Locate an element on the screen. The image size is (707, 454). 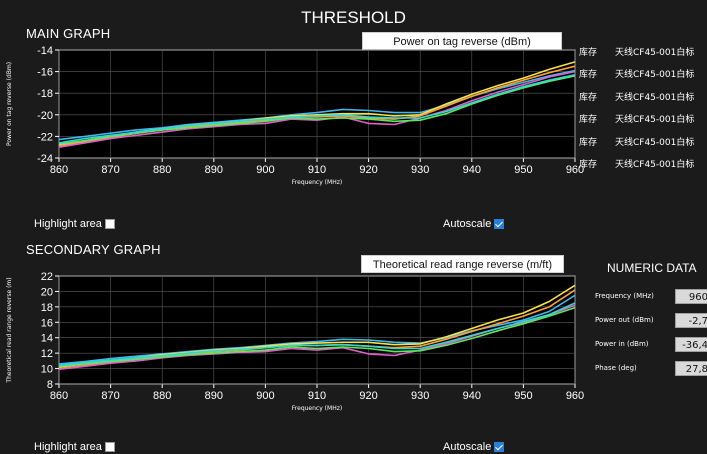
secondary-y-tick-label: 12 is located at coordinates (47, 354).